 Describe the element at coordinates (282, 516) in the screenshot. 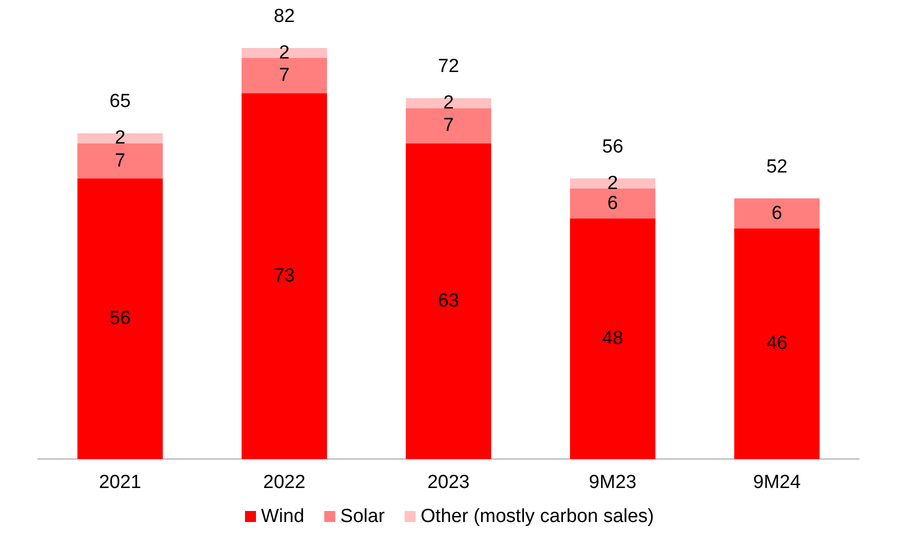

I see `legend-label: Wind` at that location.